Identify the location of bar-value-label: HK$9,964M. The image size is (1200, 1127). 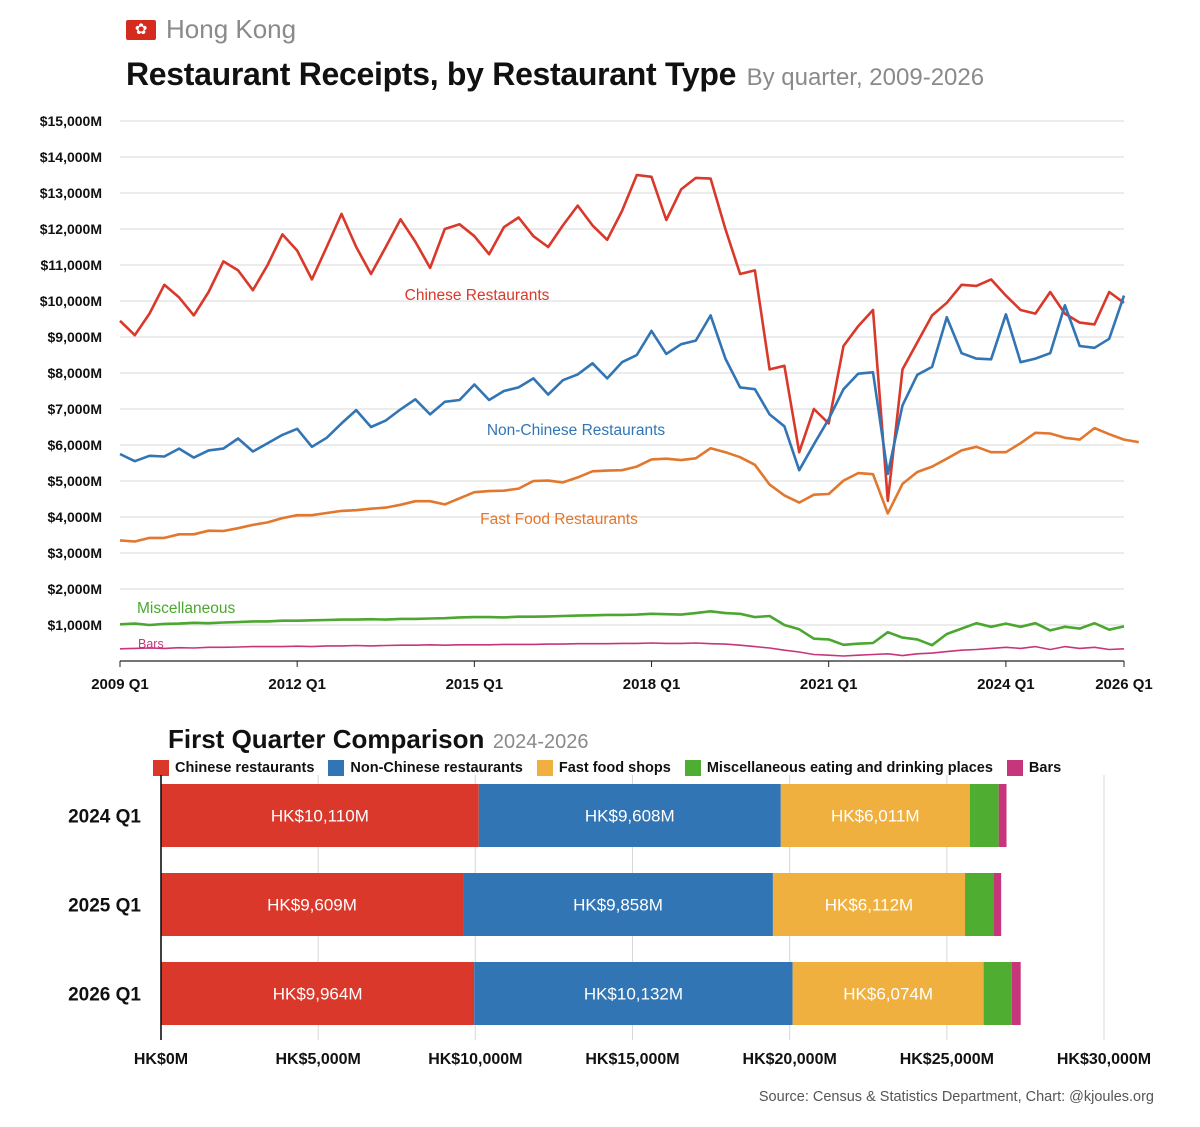
(318, 994).